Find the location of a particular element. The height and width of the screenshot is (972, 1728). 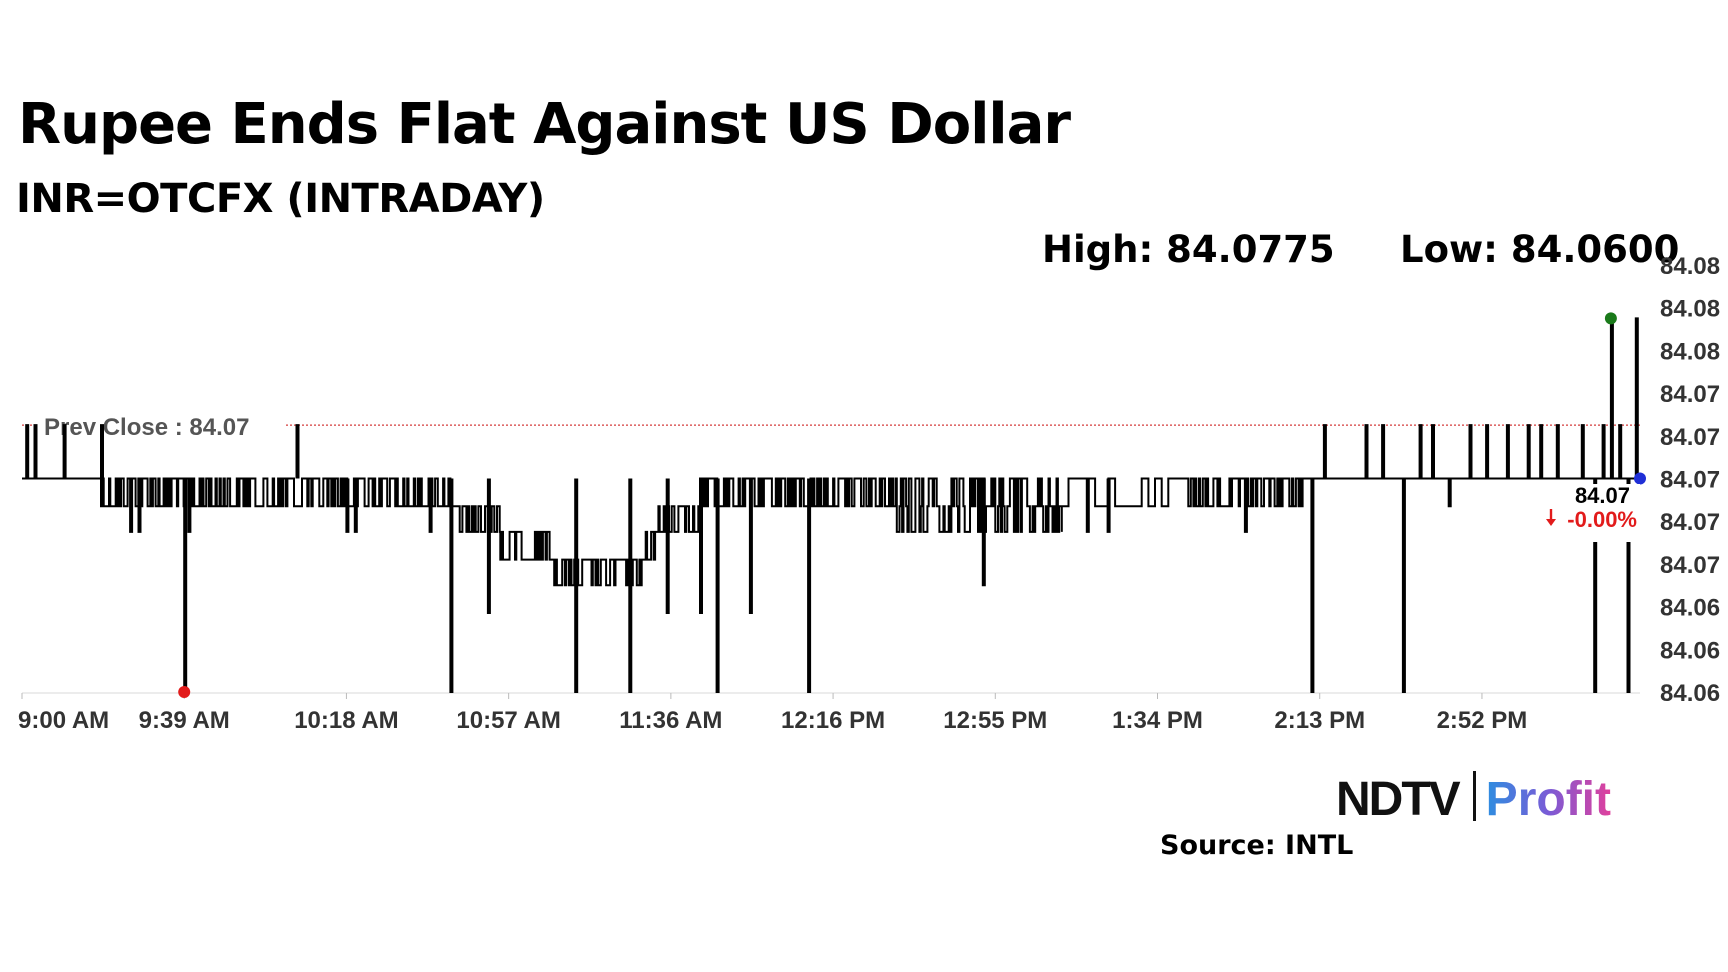

x-tick-label: 10:57 AM is located at coordinates (508, 720).